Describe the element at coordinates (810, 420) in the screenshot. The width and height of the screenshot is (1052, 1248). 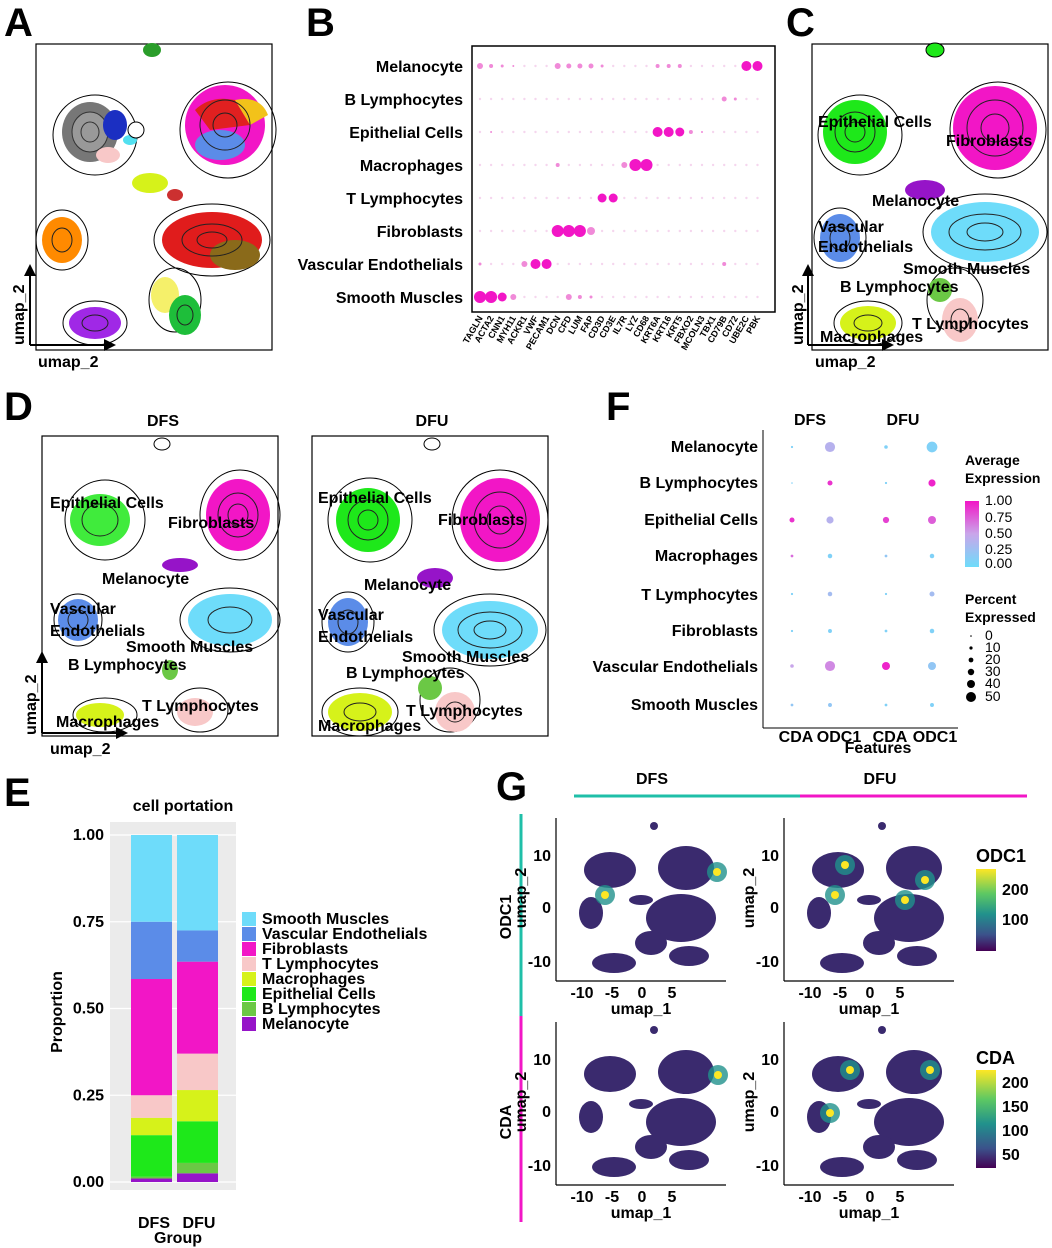
I see `f-group-dfs: DFS` at that location.